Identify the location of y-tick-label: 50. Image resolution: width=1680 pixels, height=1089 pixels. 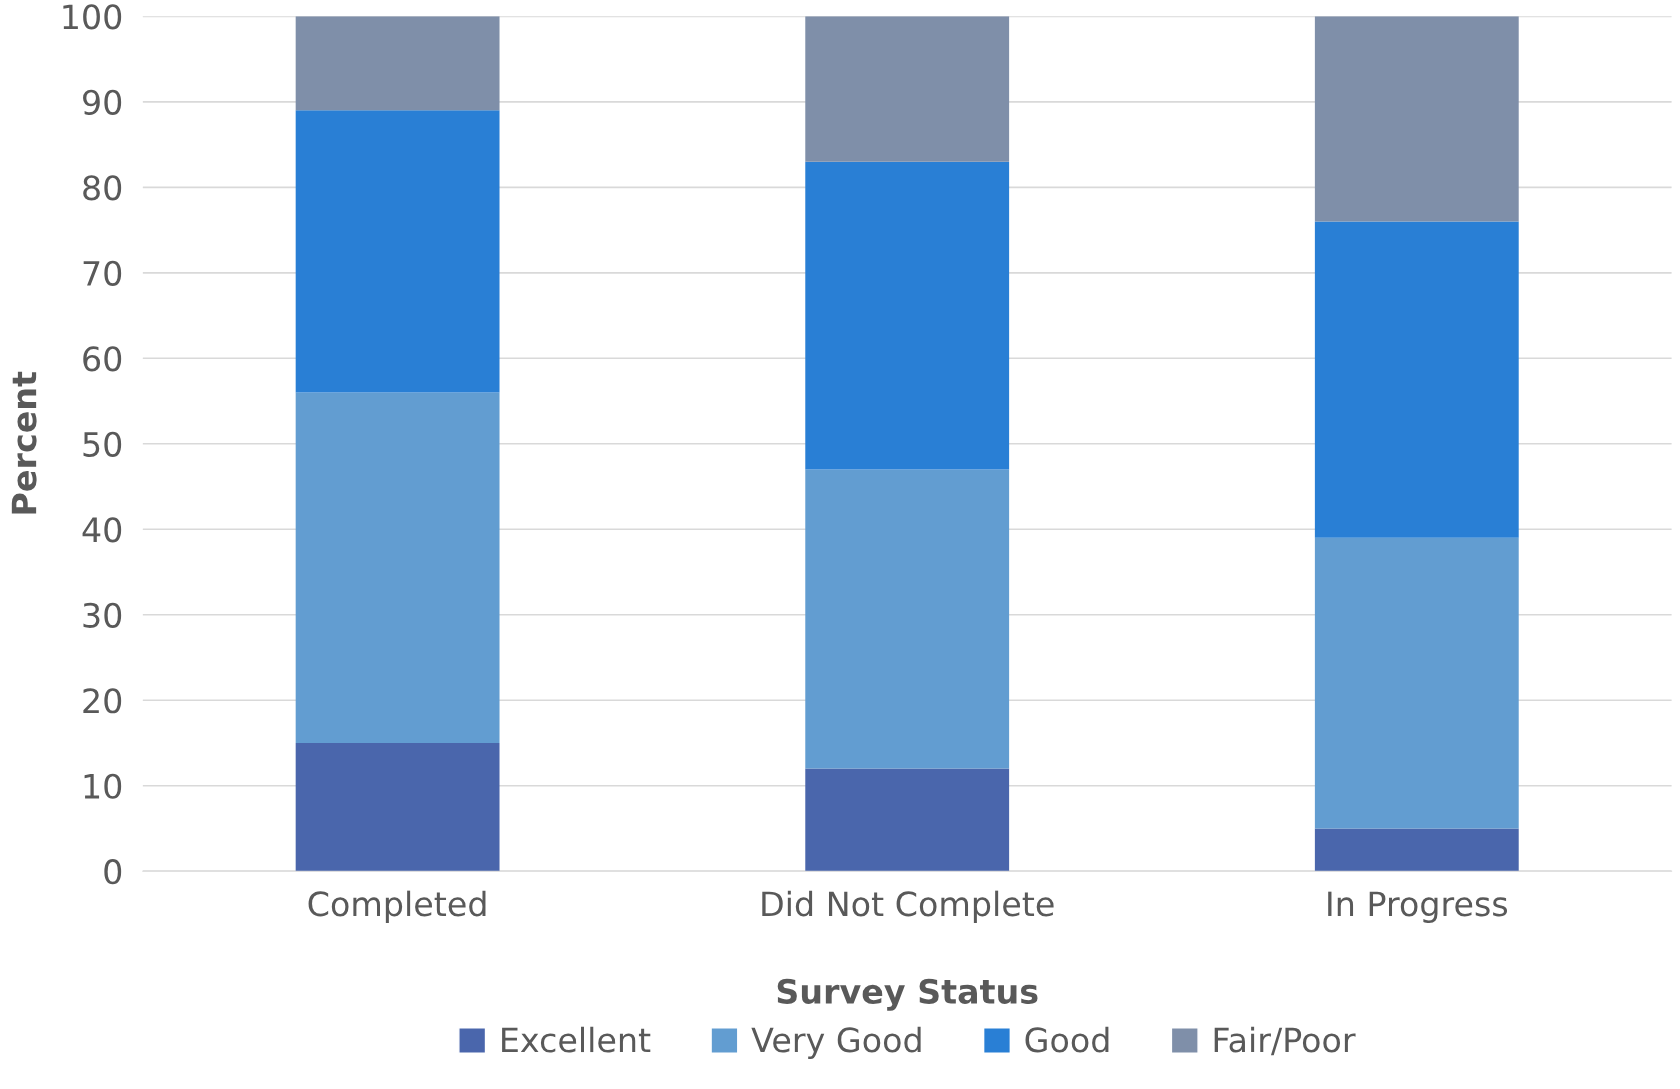
(102, 444).